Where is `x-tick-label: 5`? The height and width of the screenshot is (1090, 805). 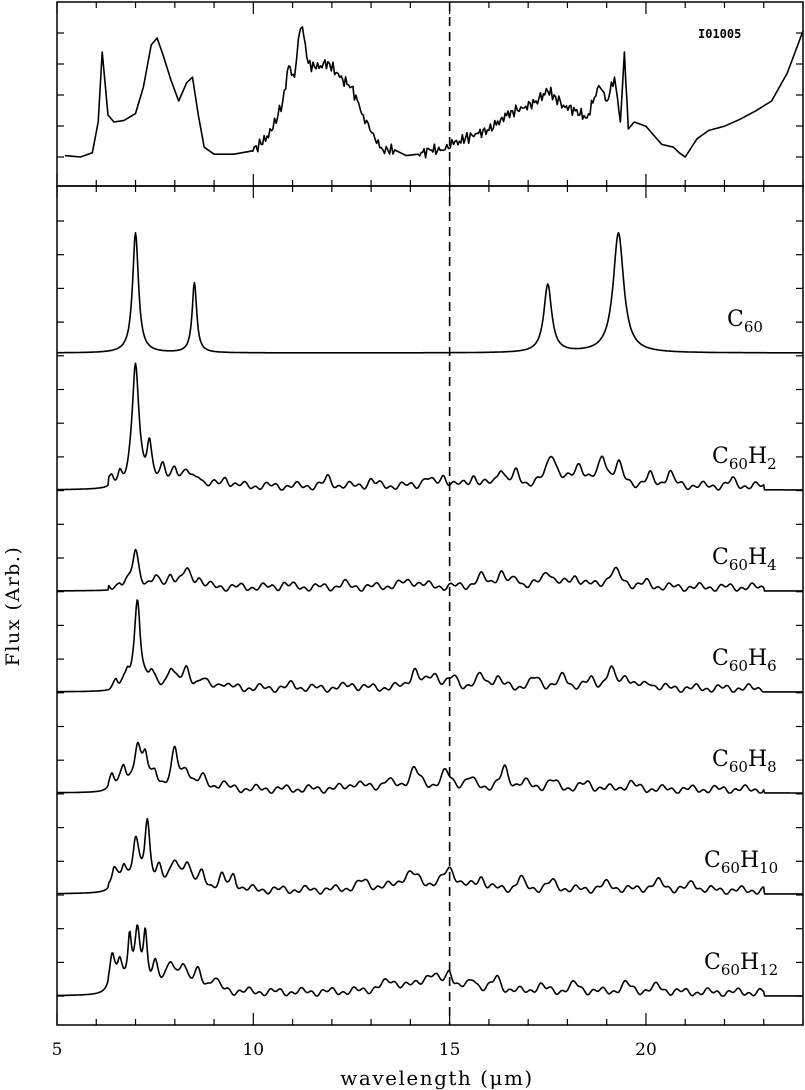
x-tick-label: 5 is located at coordinates (57, 1050).